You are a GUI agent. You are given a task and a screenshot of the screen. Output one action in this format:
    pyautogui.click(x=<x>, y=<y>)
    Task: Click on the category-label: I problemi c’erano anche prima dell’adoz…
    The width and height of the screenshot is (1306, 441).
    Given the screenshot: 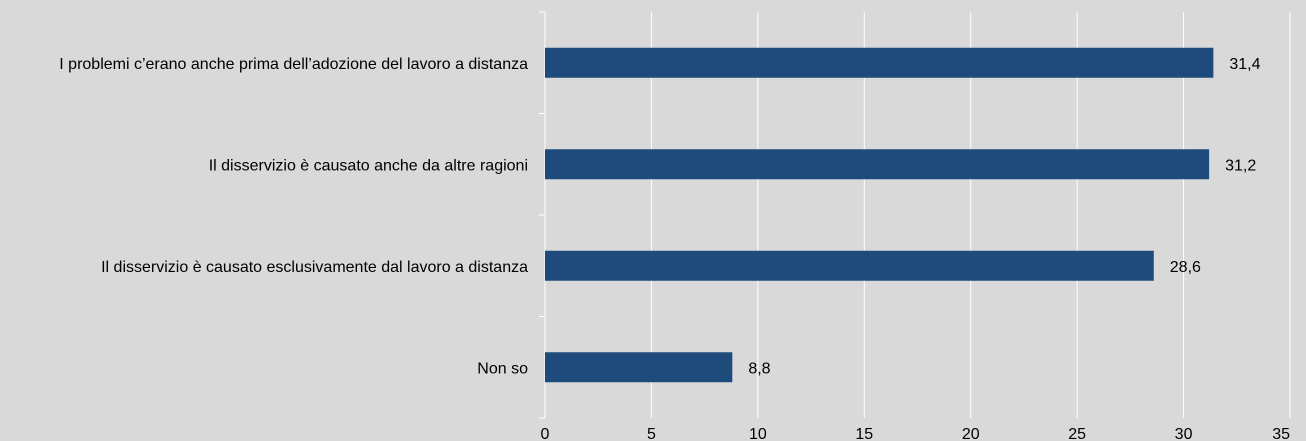 What is the action you would take?
    pyautogui.click(x=293, y=64)
    